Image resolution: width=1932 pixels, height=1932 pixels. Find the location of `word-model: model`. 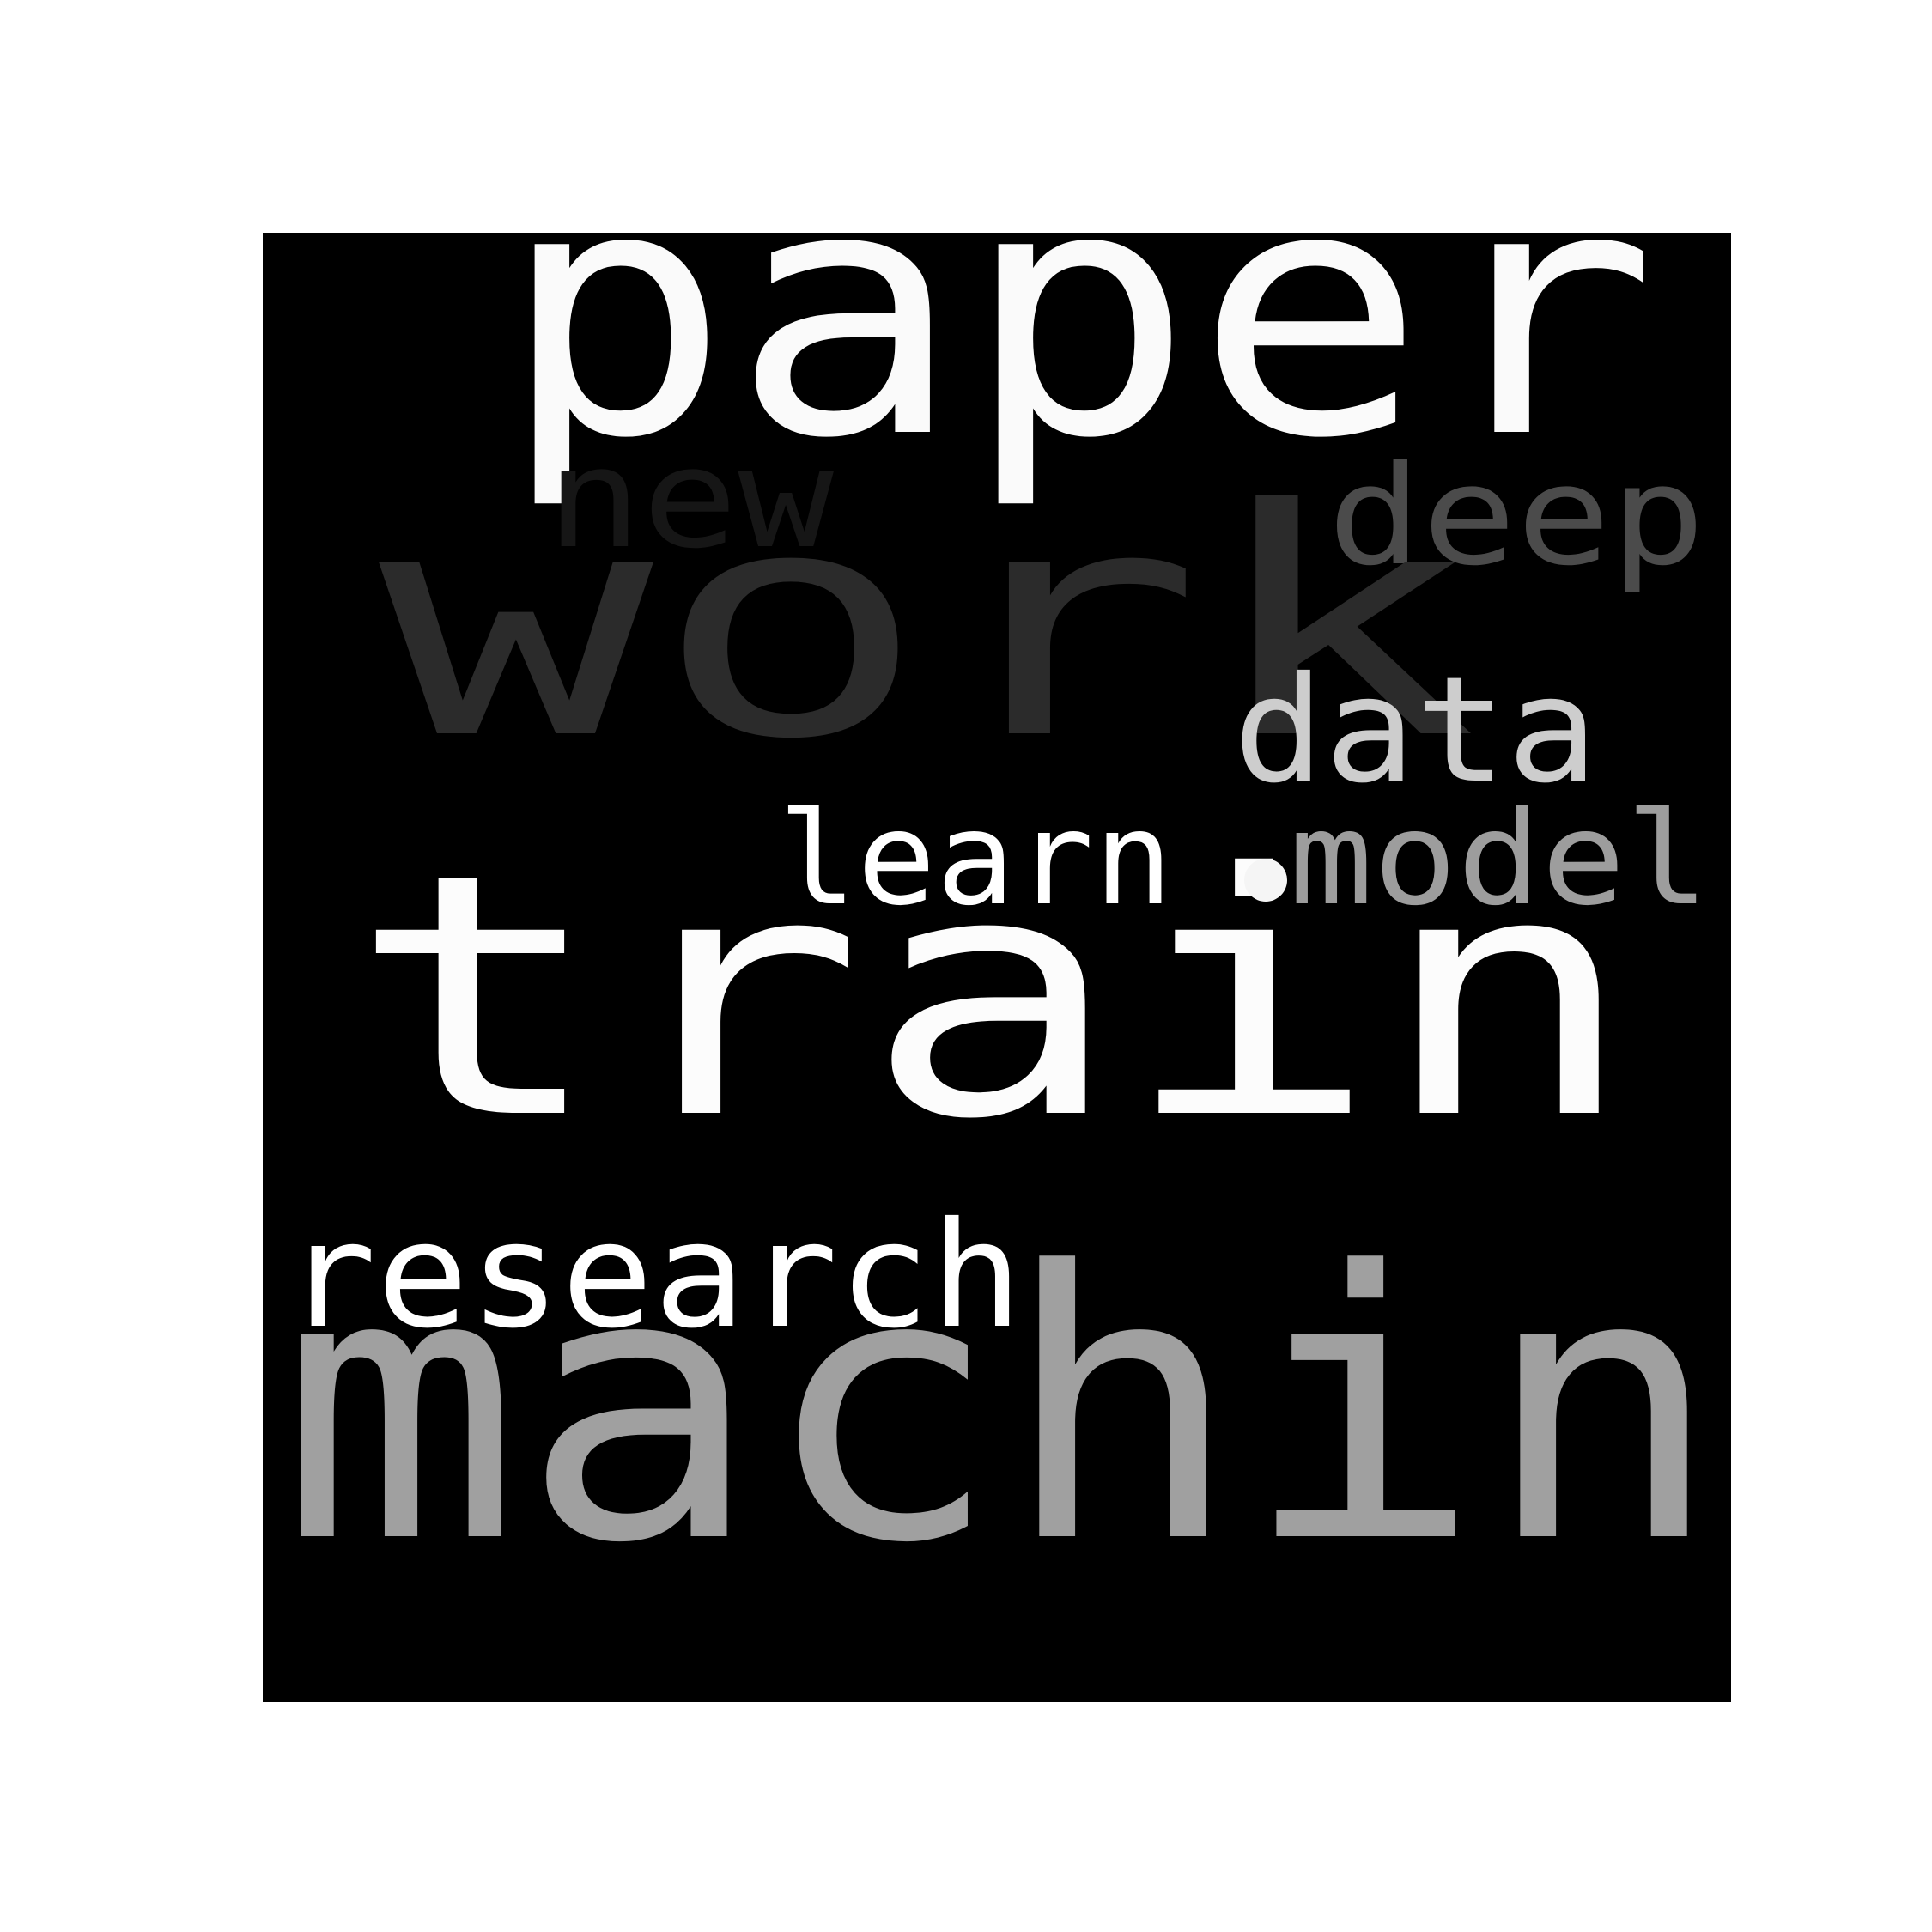

word-model: model is located at coordinates (1499, 859).